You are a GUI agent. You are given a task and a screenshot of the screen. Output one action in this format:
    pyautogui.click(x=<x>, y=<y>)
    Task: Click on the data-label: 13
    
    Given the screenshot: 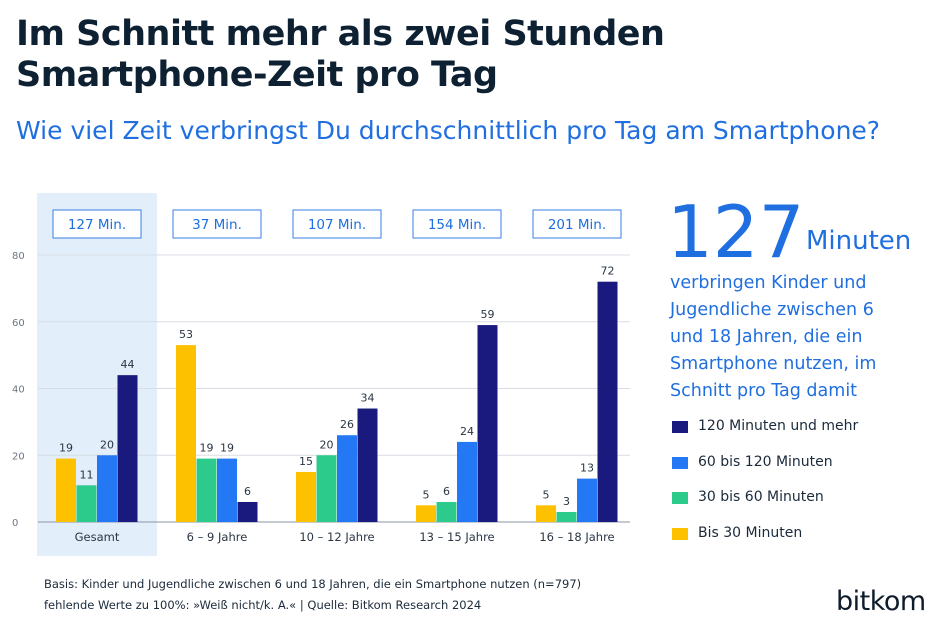 What is the action you would take?
    pyautogui.click(x=587, y=468)
    